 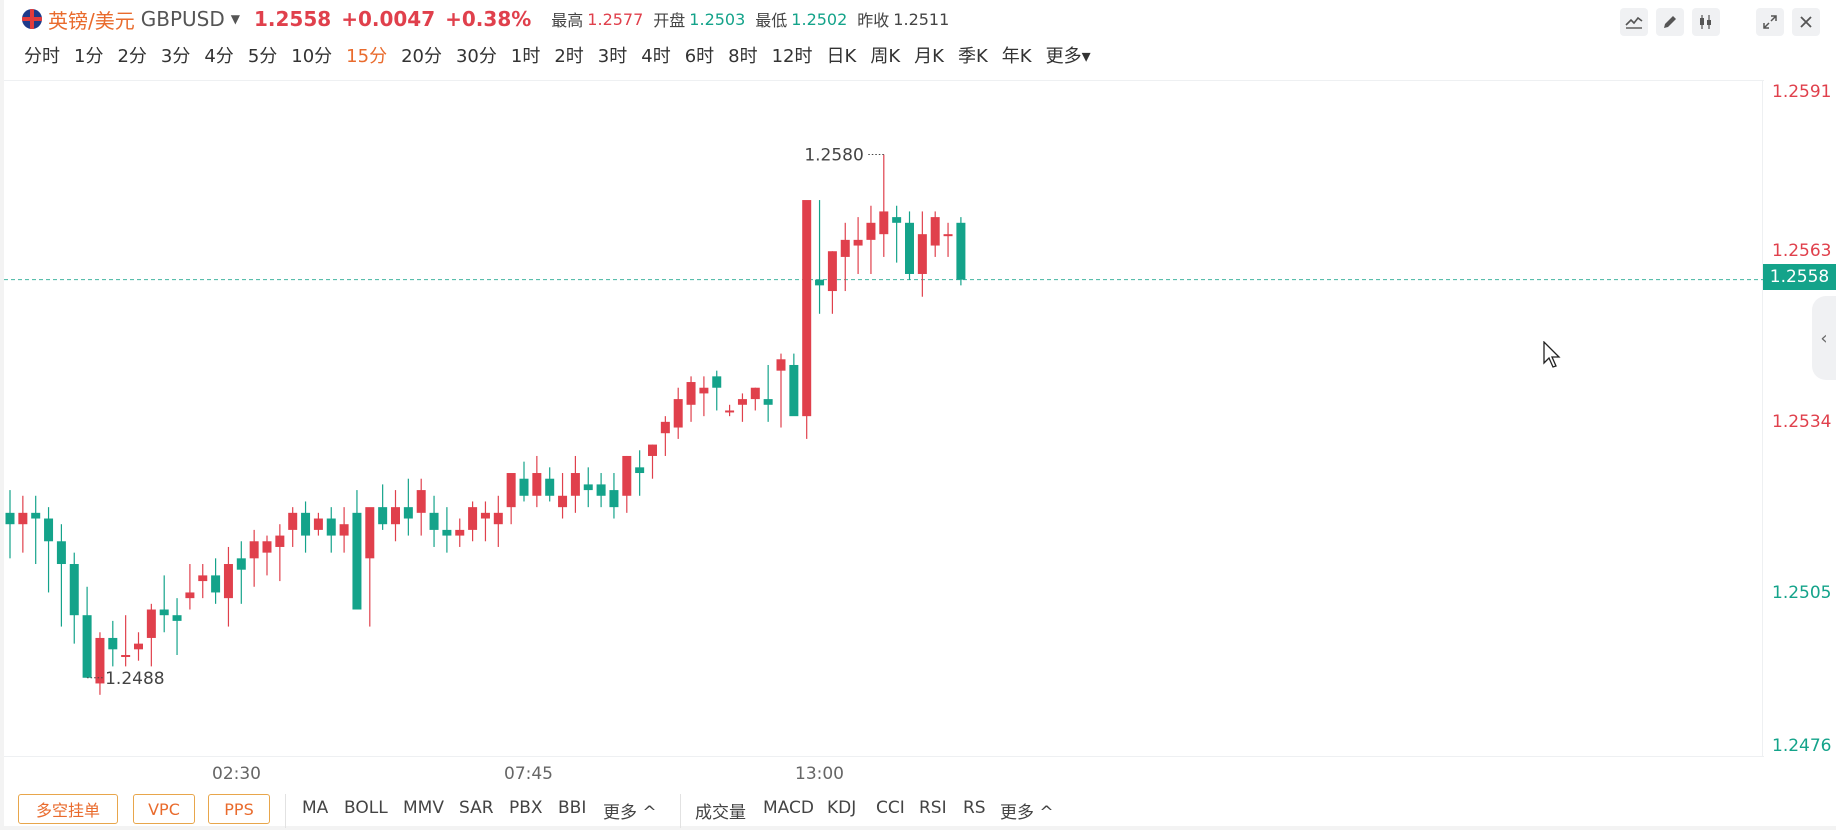 I want to click on stat-high-value: 1.2577, so click(x=615, y=19).